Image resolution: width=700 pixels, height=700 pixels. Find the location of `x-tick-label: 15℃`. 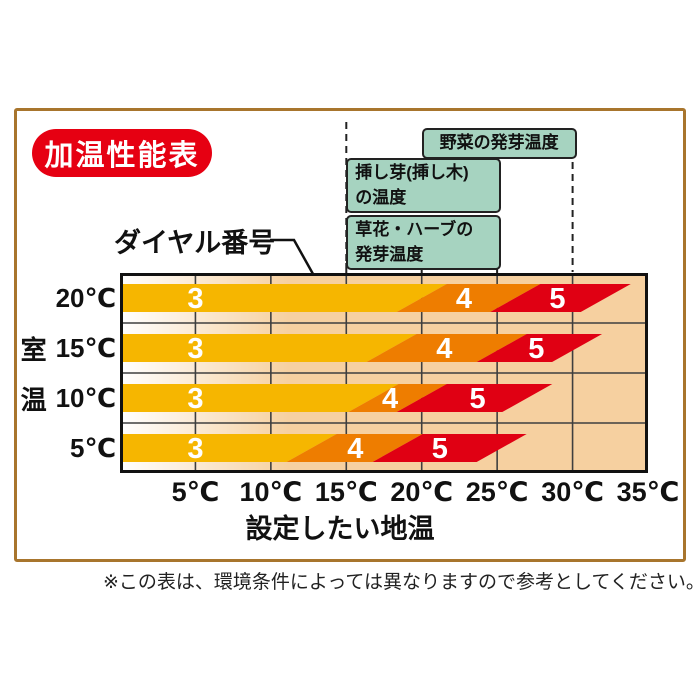

x-tick-label: 15℃ is located at coordinates (346, 492).